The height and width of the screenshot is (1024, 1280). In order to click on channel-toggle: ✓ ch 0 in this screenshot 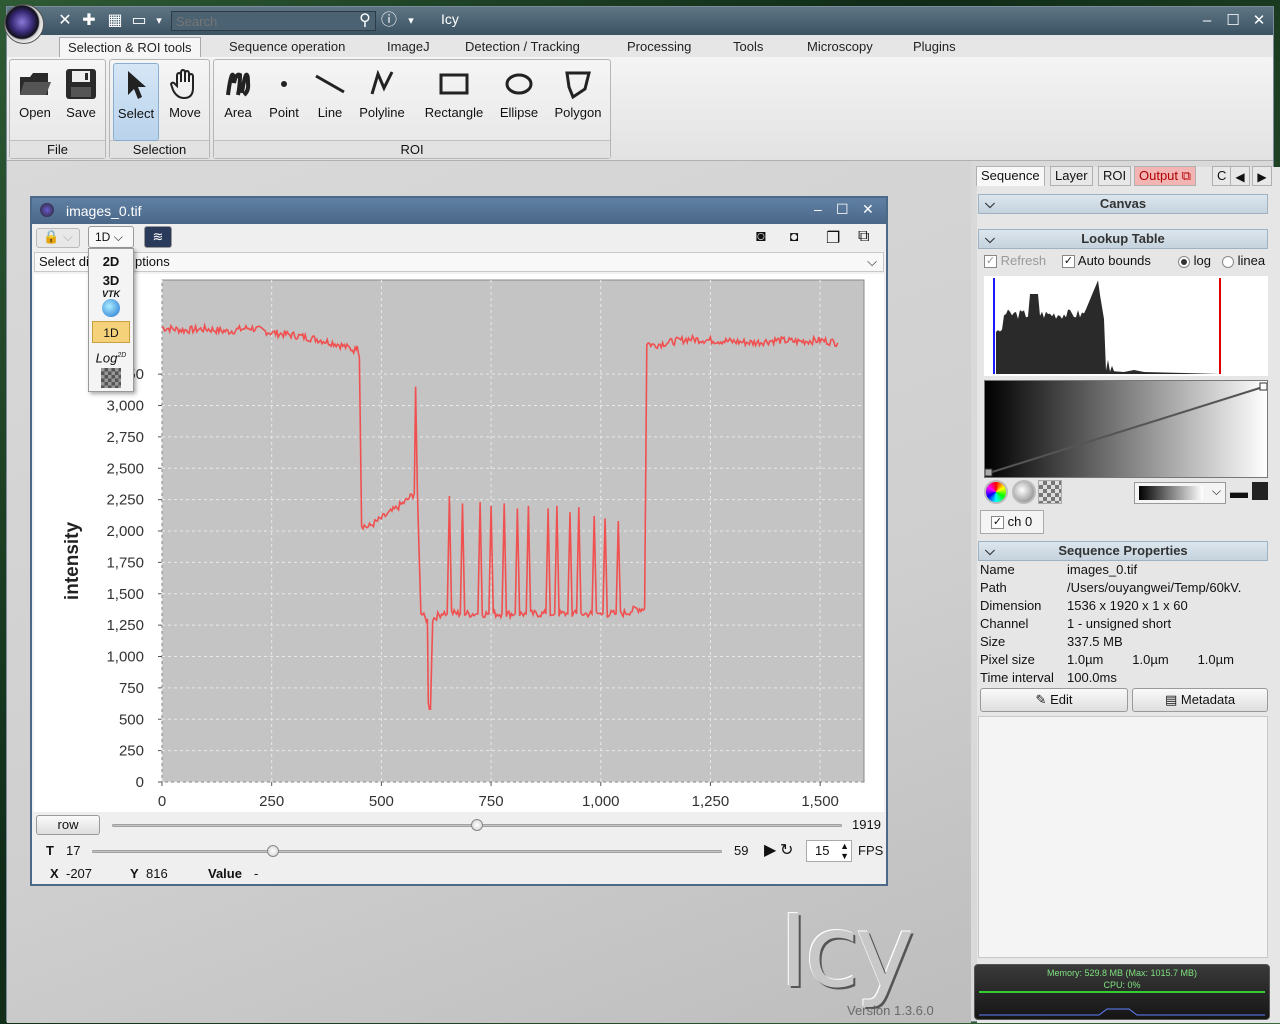, I will do `click(1012, 522)`.